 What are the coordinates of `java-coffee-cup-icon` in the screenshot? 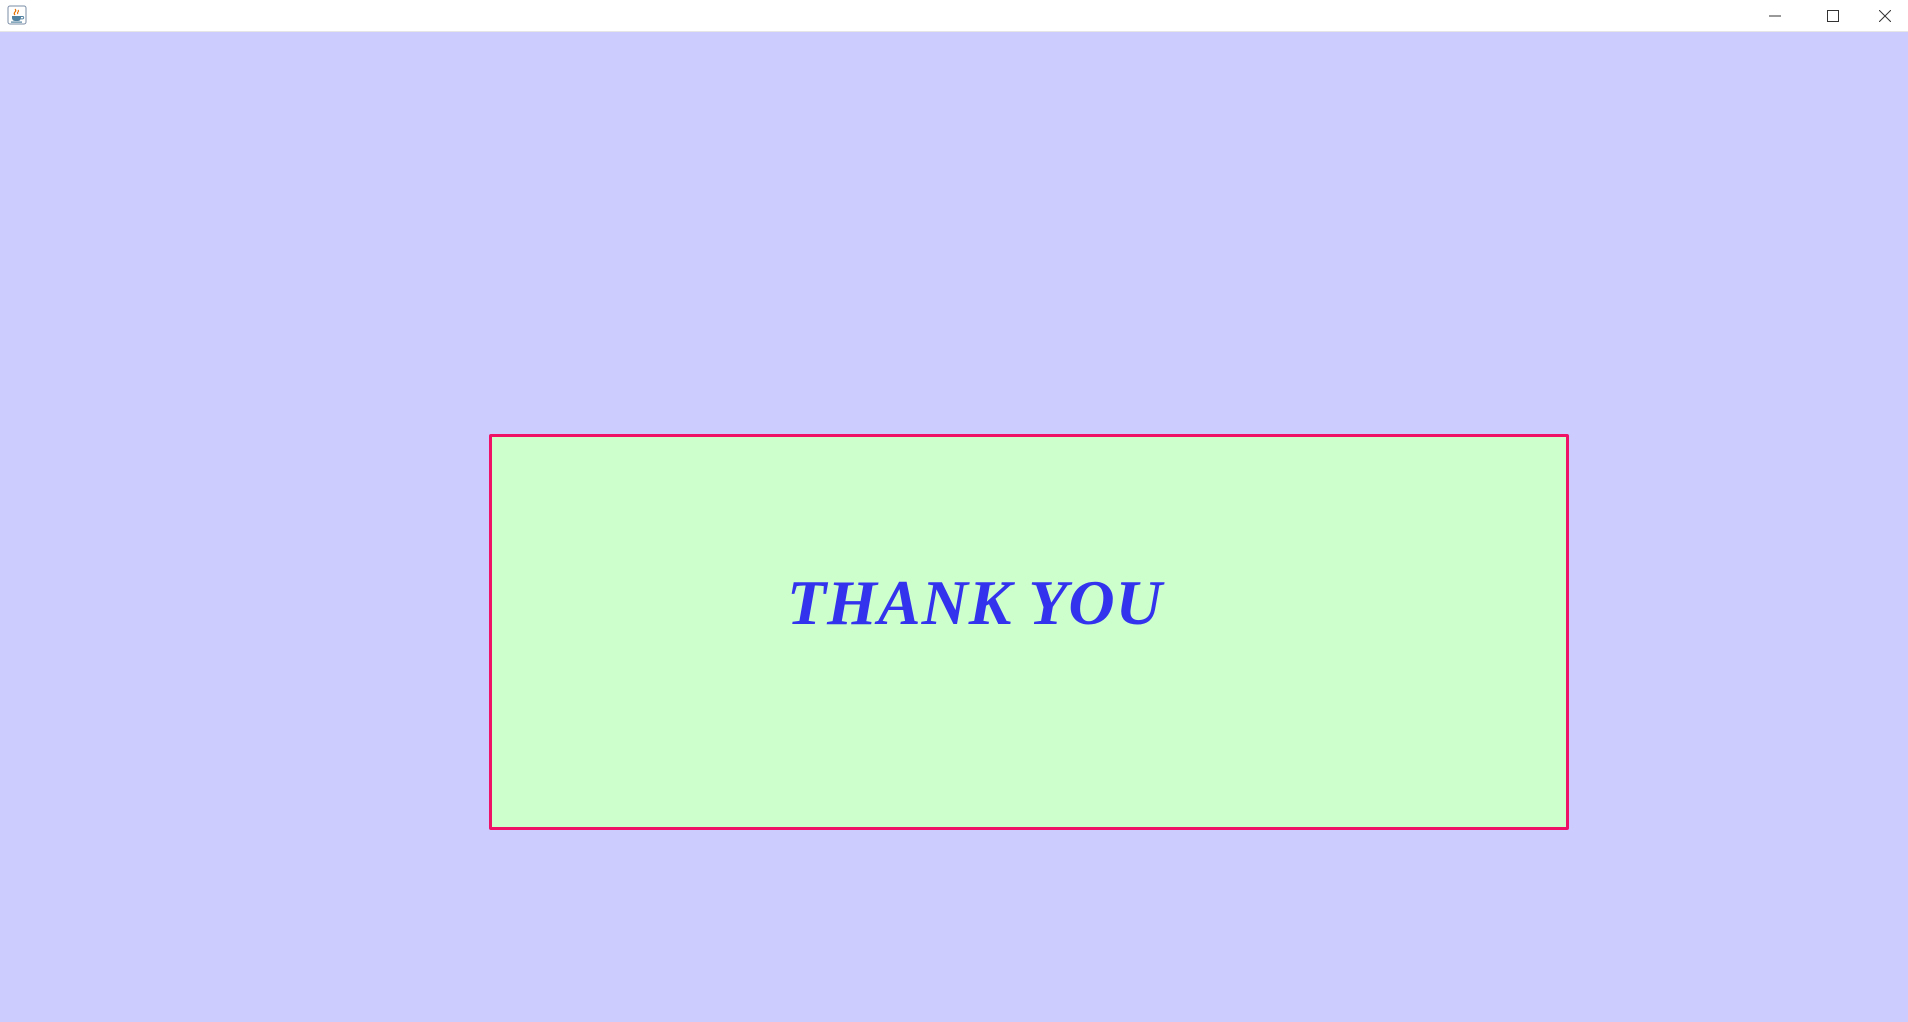 It's located at (17, 15).